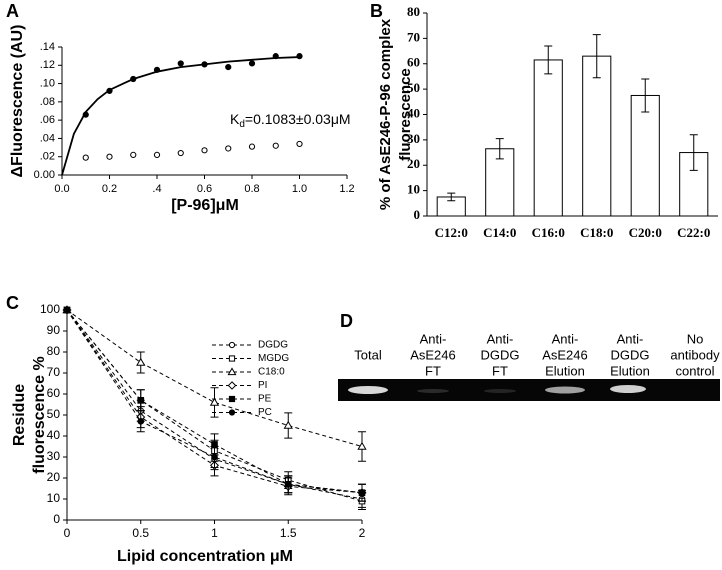  Describe the element at coordinates (413, 62) in the screenshot. I see `y-tick-label: 60` at that location.